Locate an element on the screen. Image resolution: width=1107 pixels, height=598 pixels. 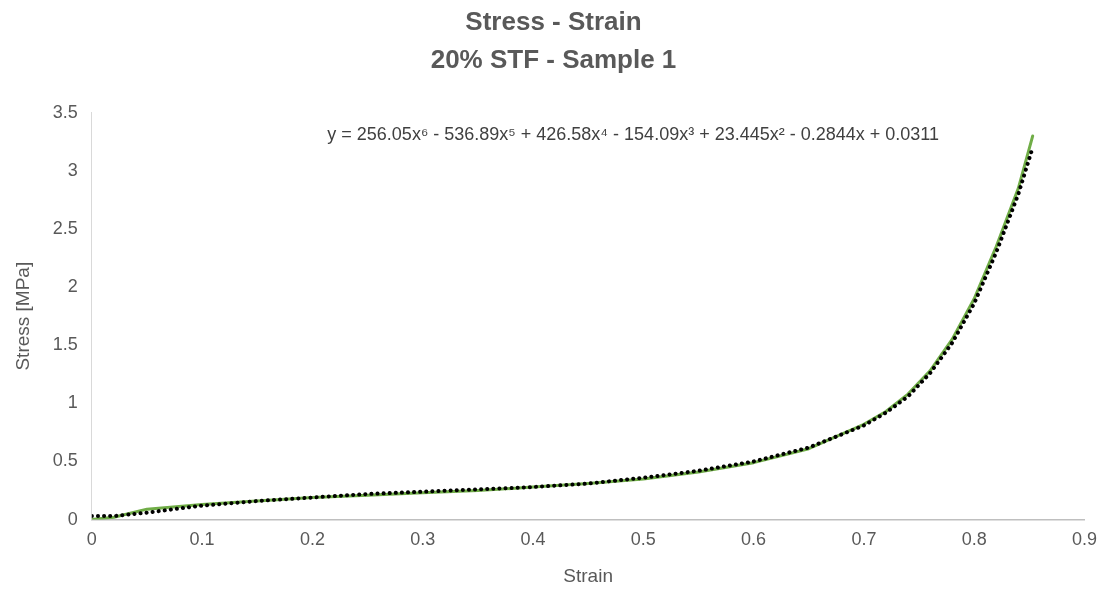
y-tick-label: 2 is located at coordinates (72, 286).